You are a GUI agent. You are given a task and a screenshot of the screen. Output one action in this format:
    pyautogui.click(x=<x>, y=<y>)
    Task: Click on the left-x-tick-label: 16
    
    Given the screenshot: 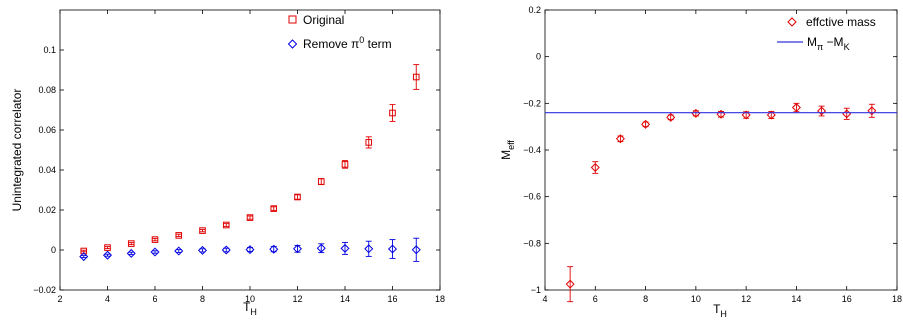 What is the action you would take?
    pyautogui.click(x=392, y=299)
    